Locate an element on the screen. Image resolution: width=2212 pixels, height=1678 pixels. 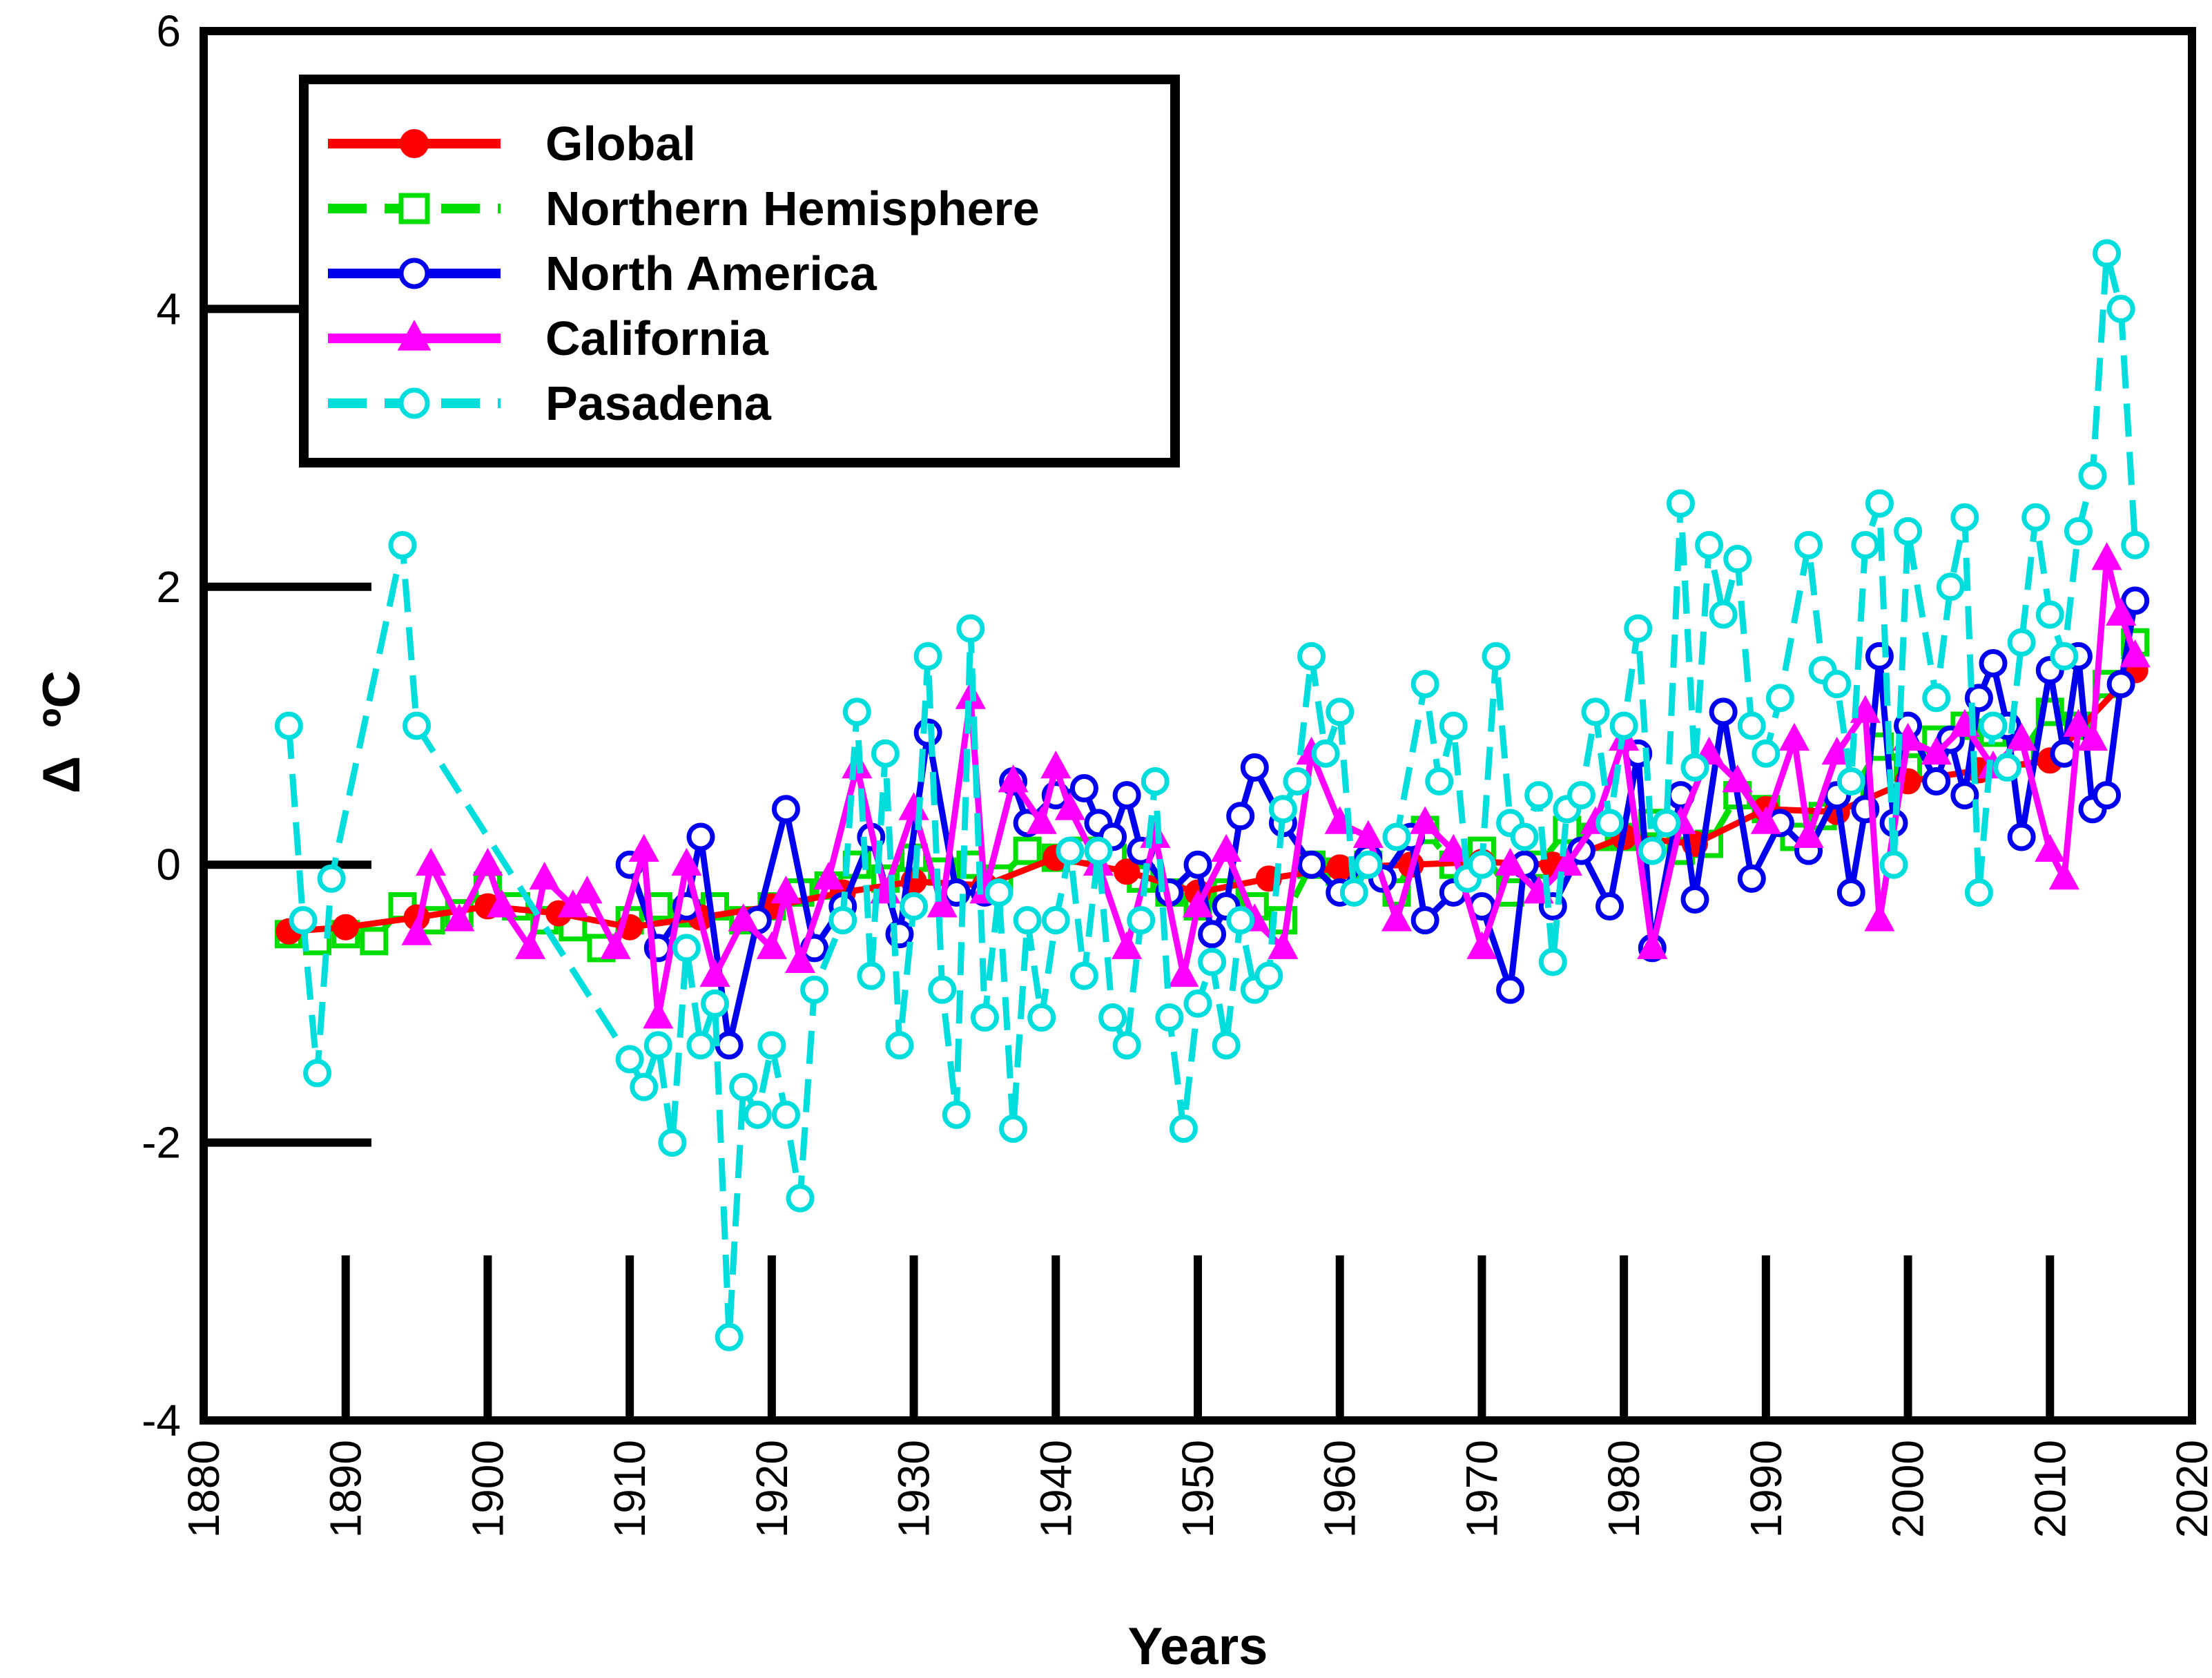
point-california-1966 is located at coordinates (1425, 820).